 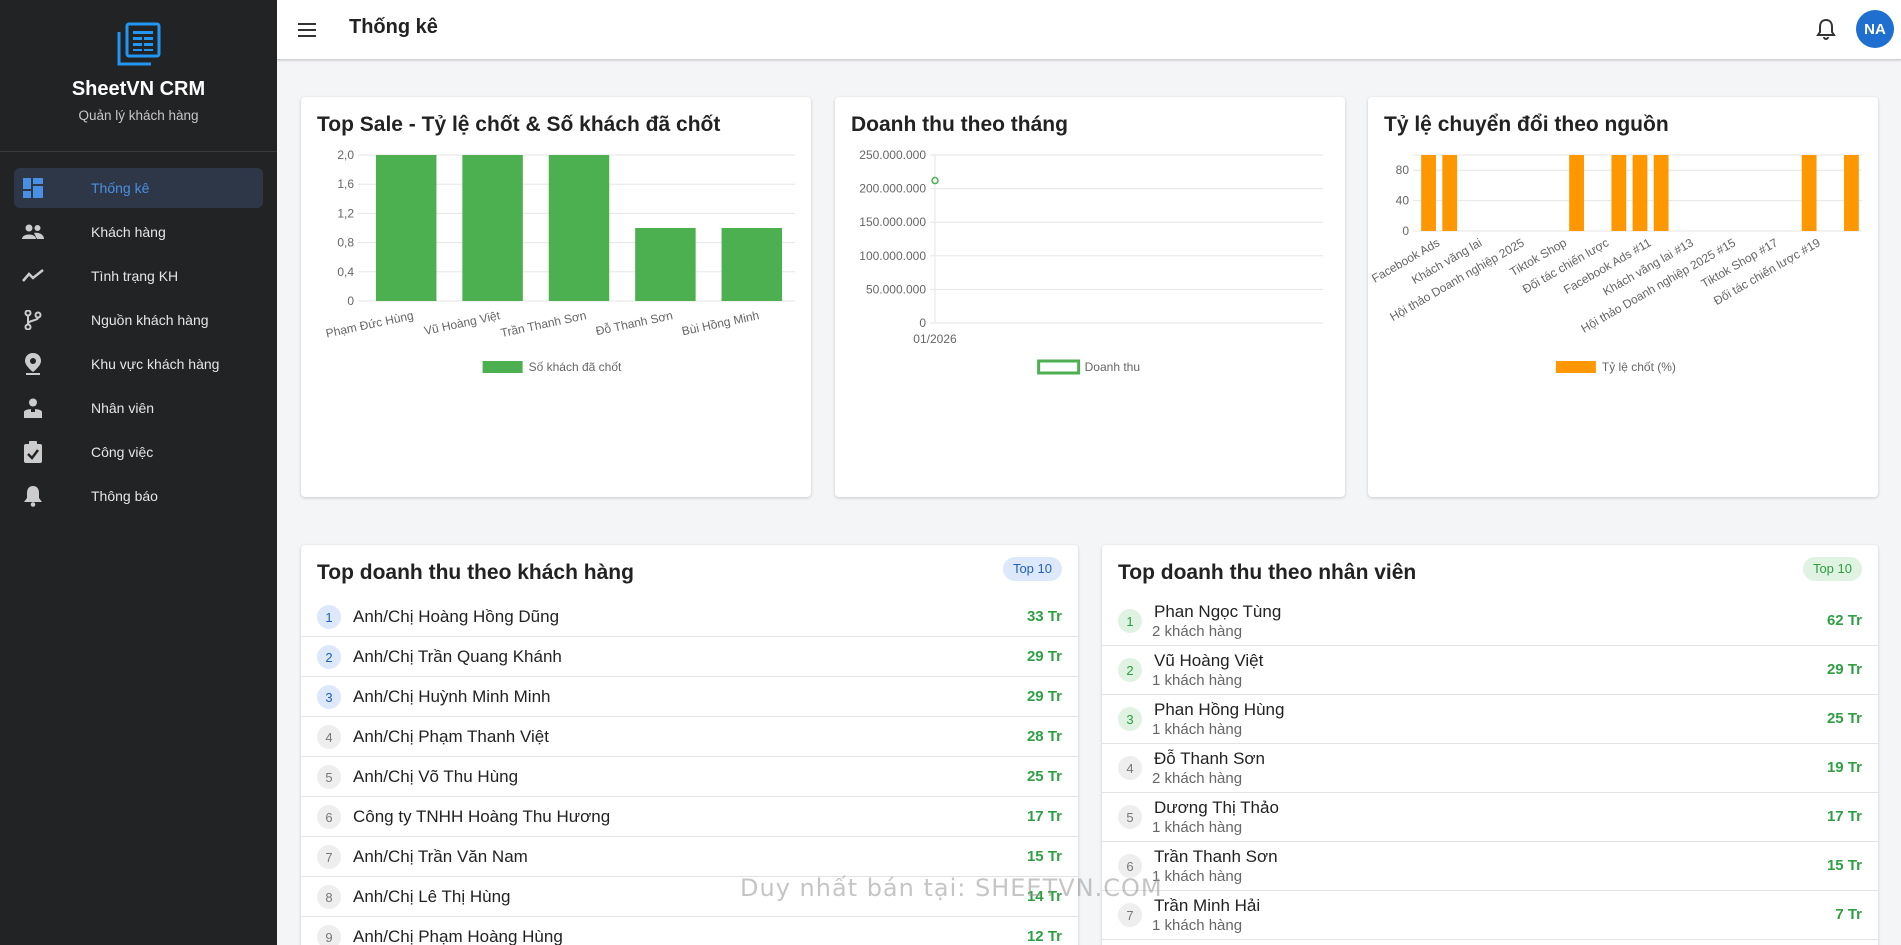 What do you see at coordinates (135, 276) in the screenshot?
I see `sidebar-item-label: Tình trạng KH` at bounding box center [135, 276].